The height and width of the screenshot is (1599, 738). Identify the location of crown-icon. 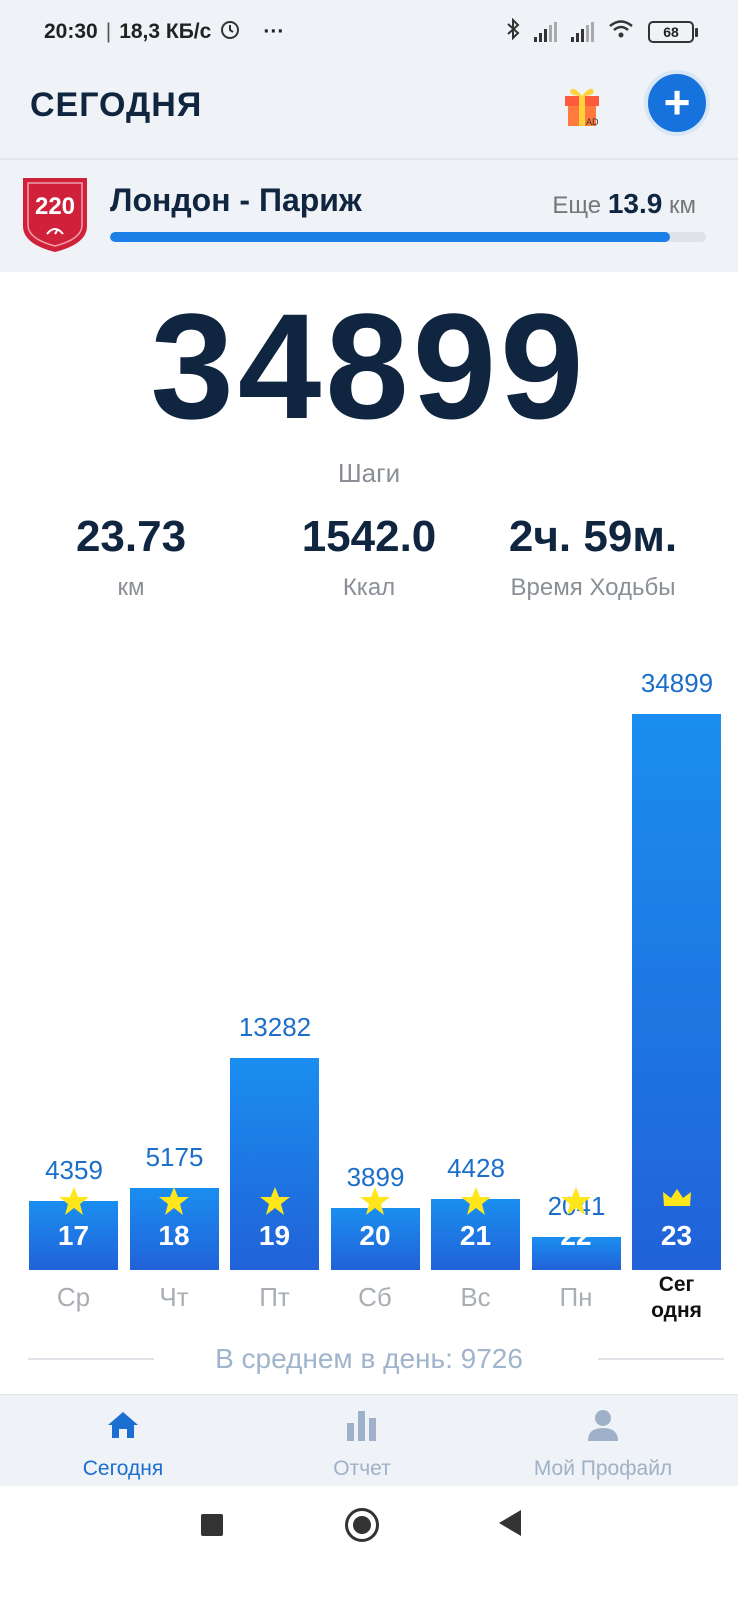
(676, 1200).